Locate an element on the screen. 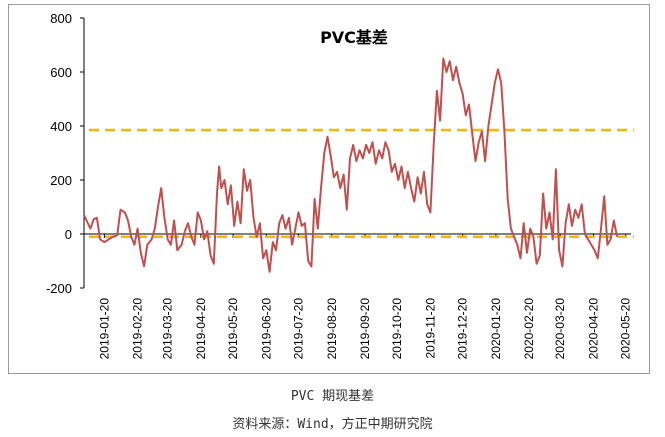 Image resolution: width=665 pixels, height=437 pixels. y-tick-label: -200 is located at coordinates (59, 288).